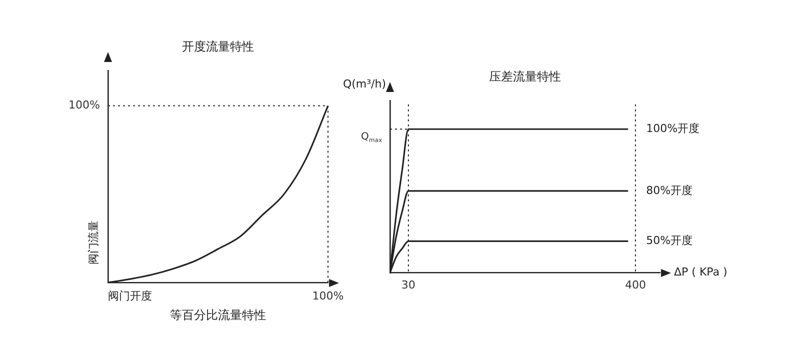  I want to click on y-axis-title: Q(m³/h), so click(364, 83).